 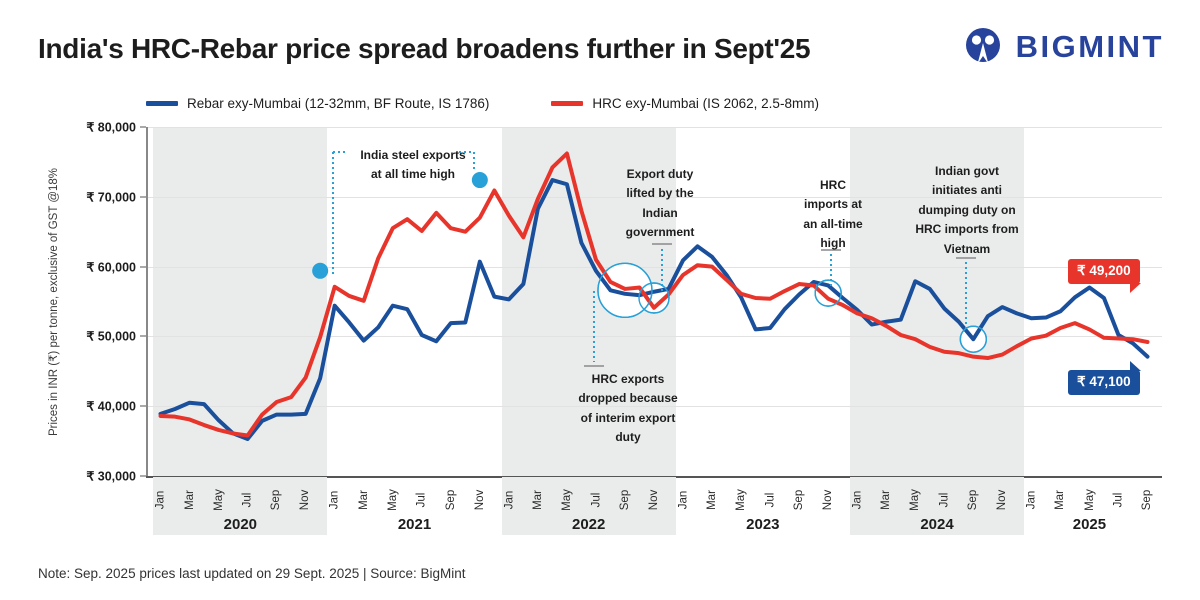 I want to click on annotation-line: imports at, so click(x=832, y=204).